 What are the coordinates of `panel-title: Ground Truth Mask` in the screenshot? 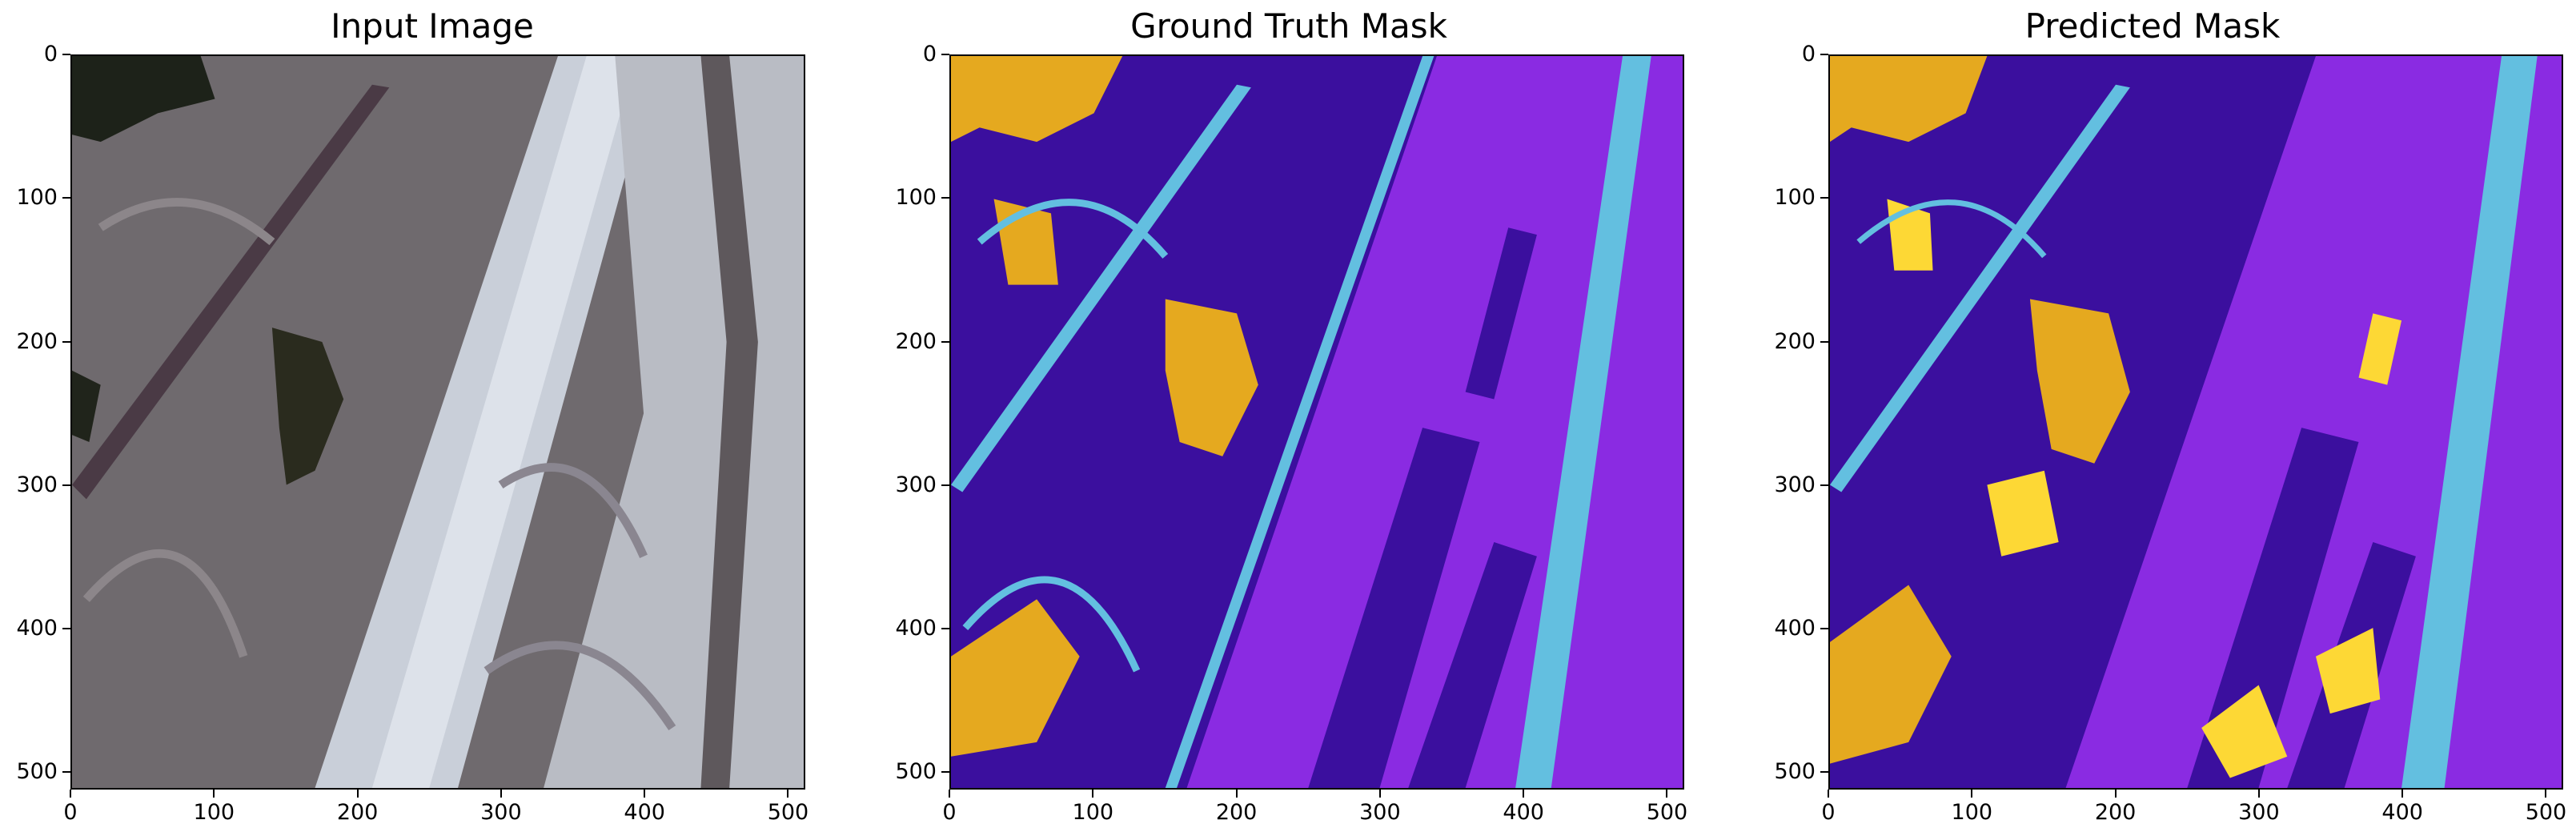 It's located at (1288, 26).